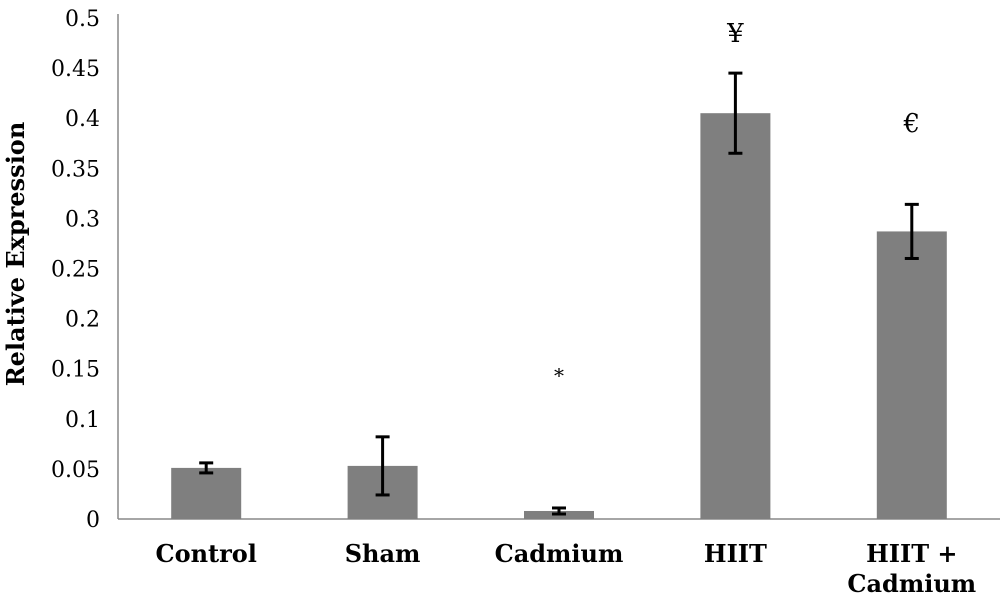 Image resolution: width=1000 pixels, height=606 pixels. What do you see at coordinates (205, 553) in the screenshot?
I see `x-tick-label: Control` at bounding box center [205, 553].